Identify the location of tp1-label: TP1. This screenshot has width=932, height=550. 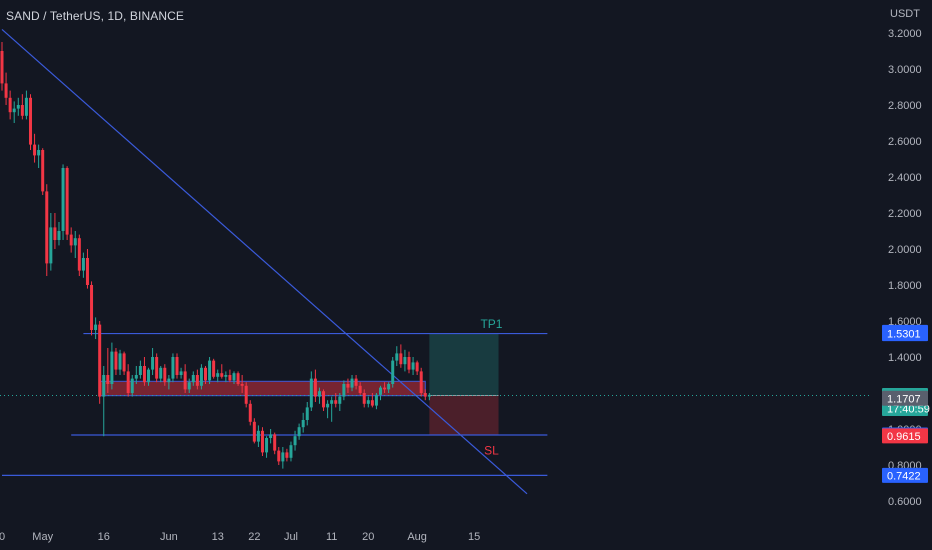
(491, 324).